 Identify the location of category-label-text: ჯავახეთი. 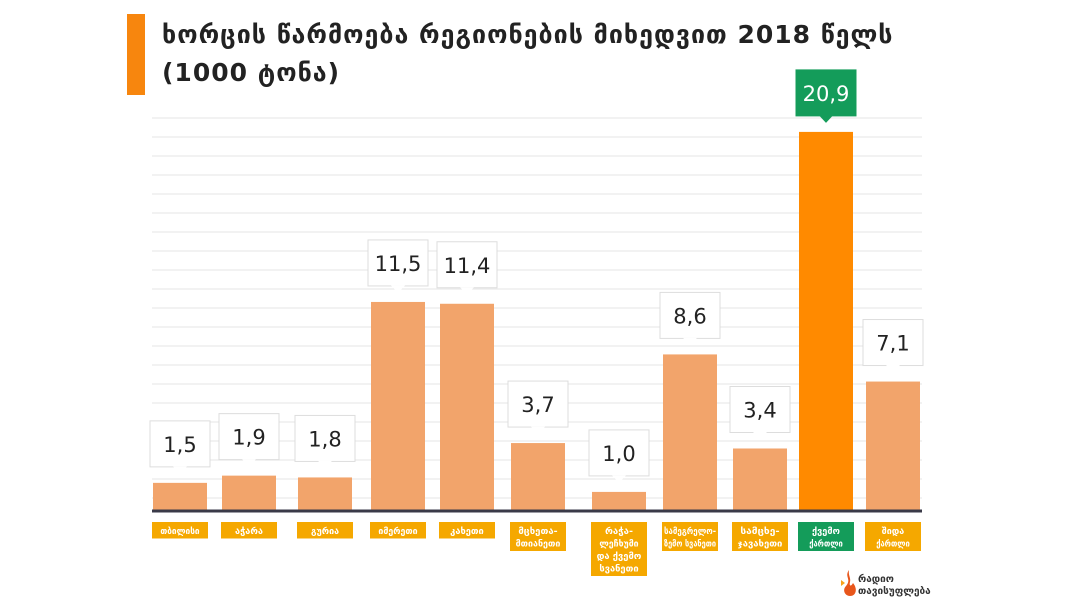
(760, 545).